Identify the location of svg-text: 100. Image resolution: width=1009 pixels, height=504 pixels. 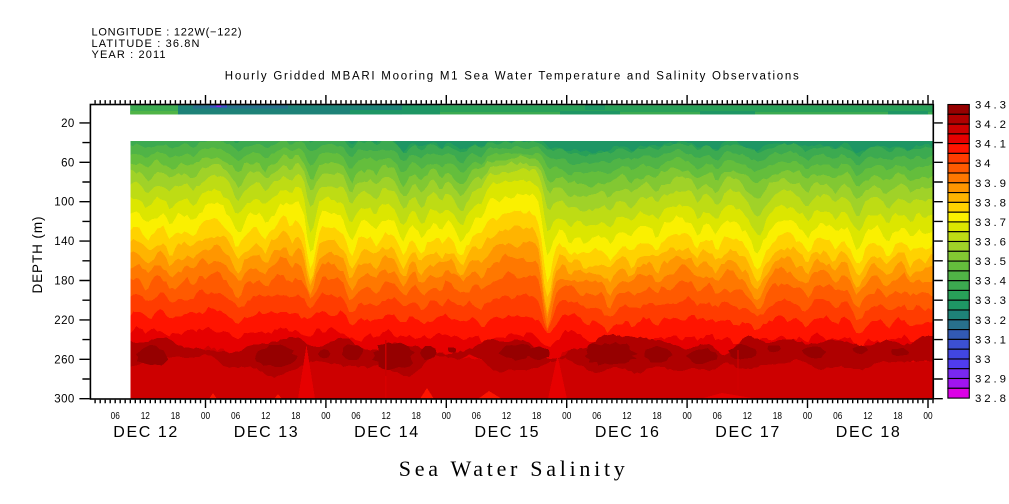
(64, 203).